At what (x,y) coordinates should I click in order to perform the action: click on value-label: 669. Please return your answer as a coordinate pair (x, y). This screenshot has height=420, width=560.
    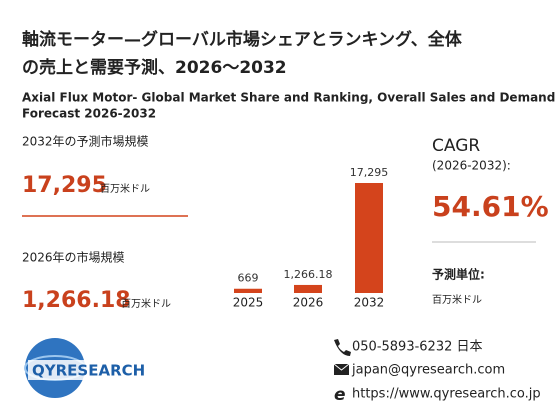
    Looking at the image, I should click on (248, 278).